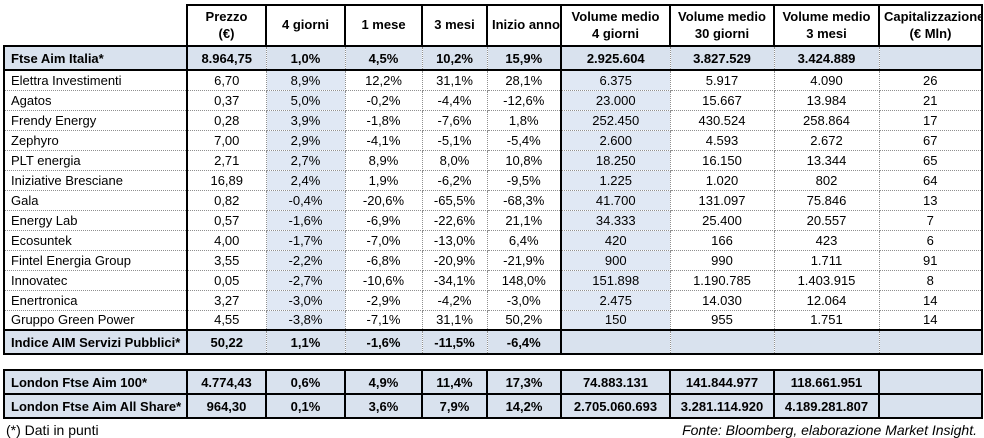 The width and height of the screenshot is (984, 438). What do you see at coordinates (384, 260) in the screenshot?
I see `cell: -6,8%` at bounding box center [384, 260].